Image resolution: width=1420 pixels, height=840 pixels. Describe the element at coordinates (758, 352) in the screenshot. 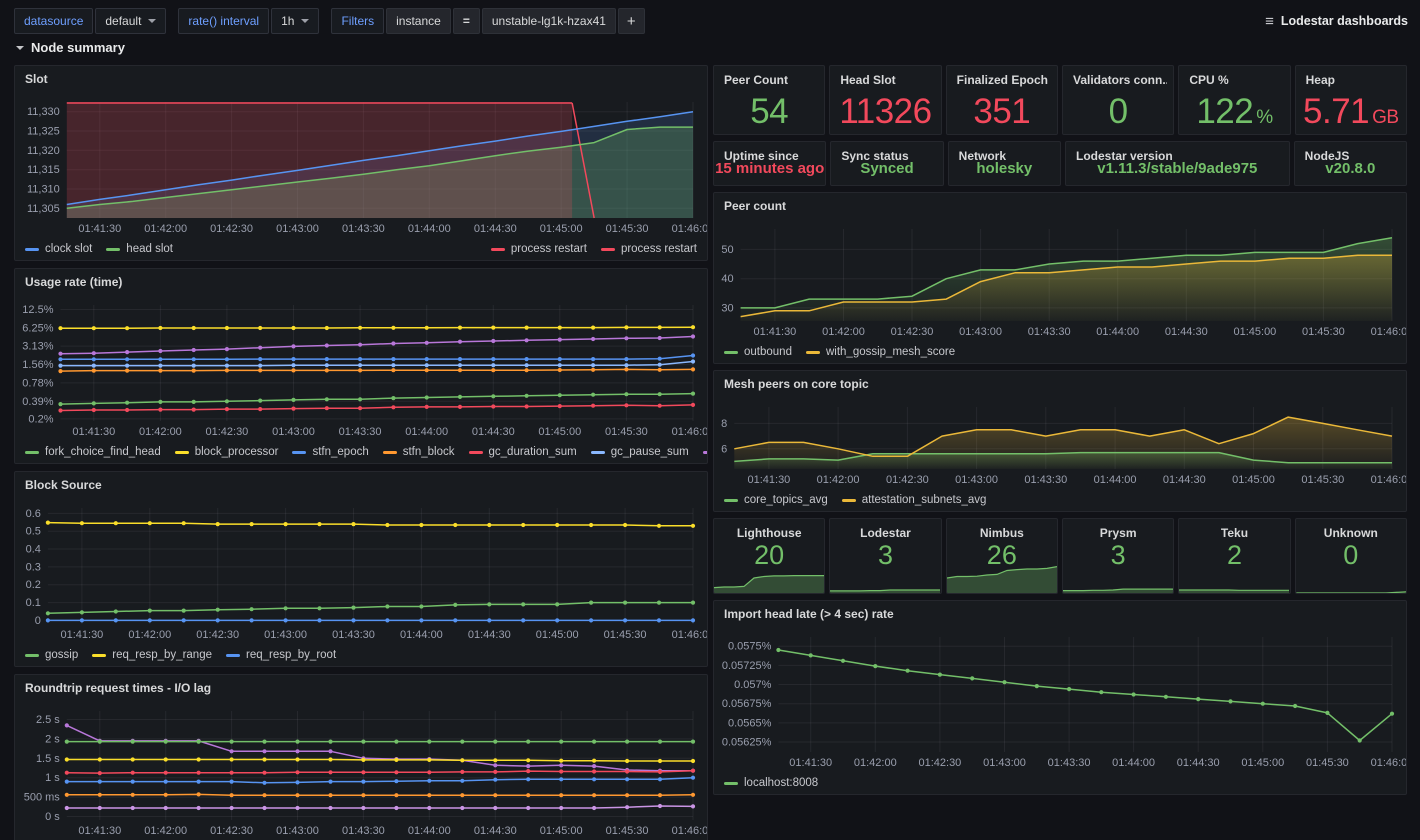

I see `legend-item: outbound` at that location.